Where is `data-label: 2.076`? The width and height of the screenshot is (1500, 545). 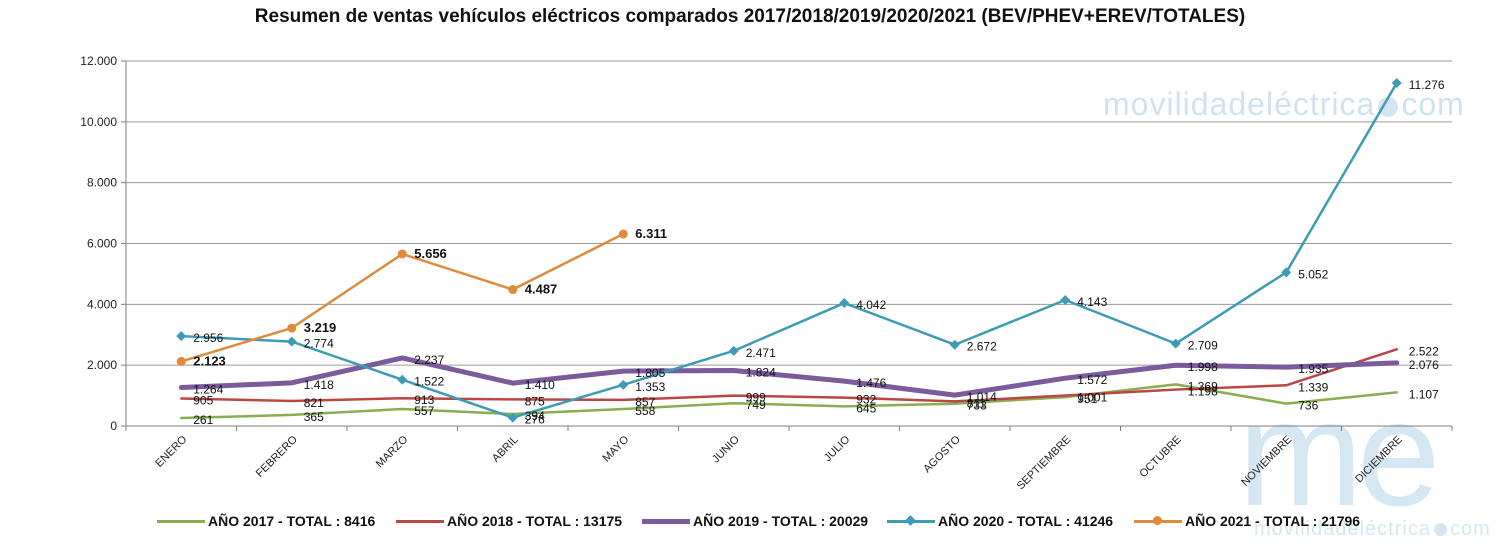
data-label: 2.076 is located at coordinates (1424, 365).